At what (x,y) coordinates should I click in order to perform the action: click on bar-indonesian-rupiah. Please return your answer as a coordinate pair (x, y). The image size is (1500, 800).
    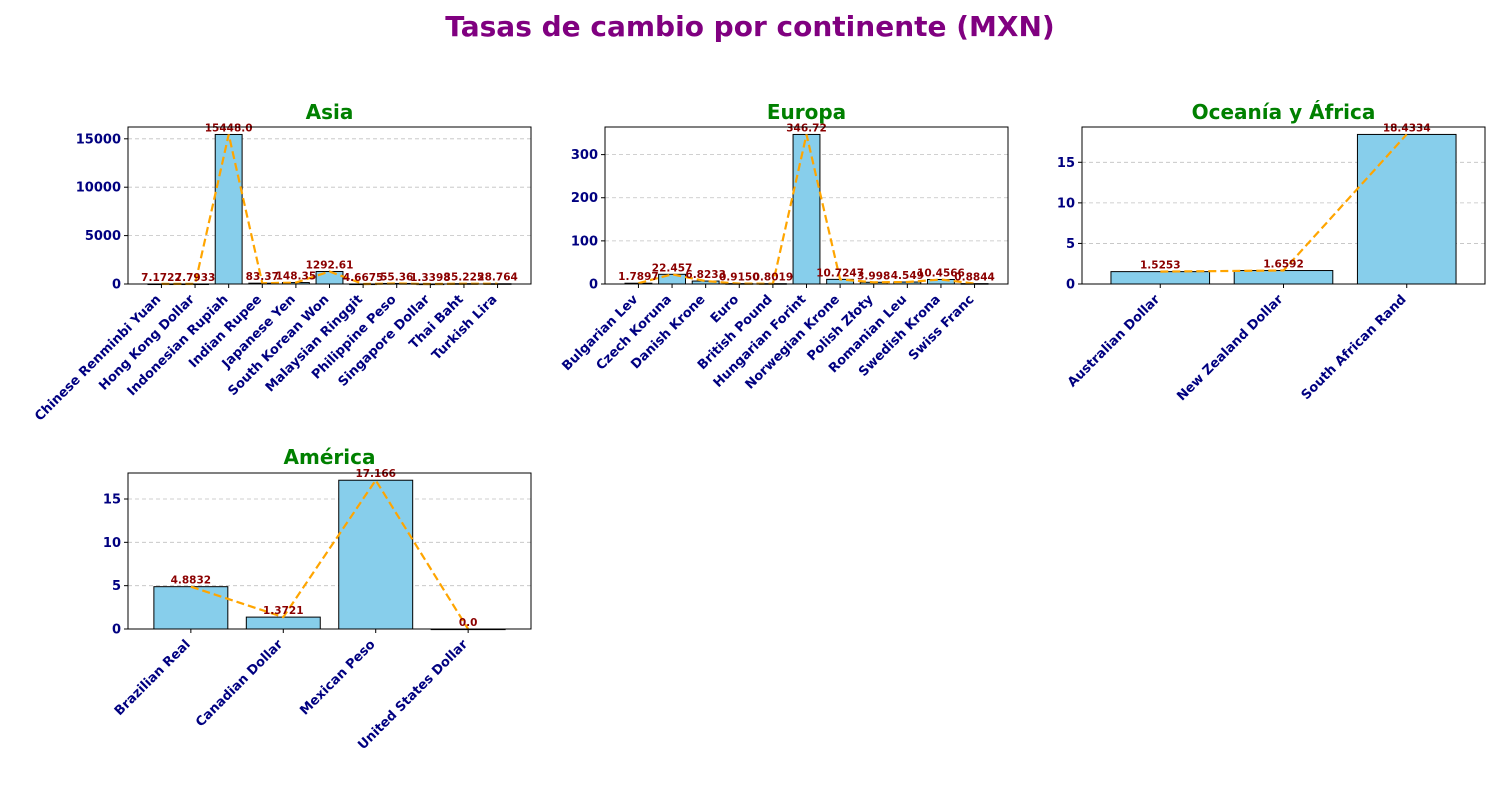
    Looking at the image, I should click on (228, 209).